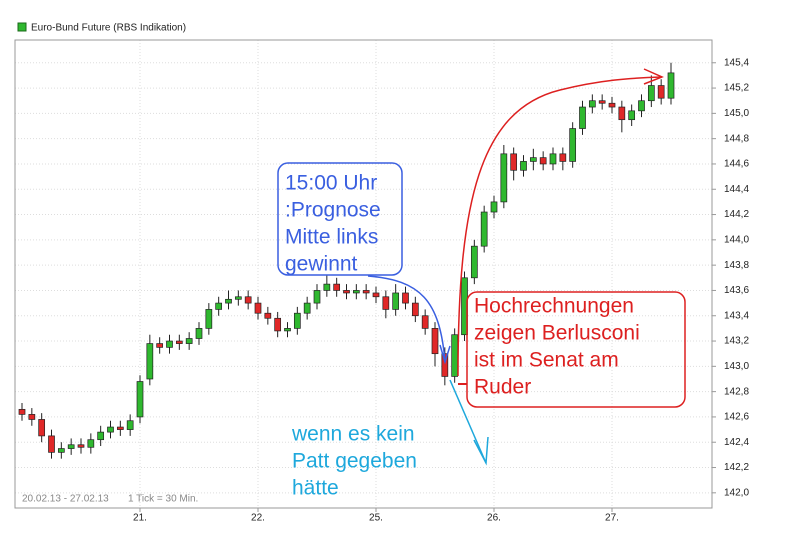  Describe the element at coordinates (163, 499) in the screenshot. I see `footer-tick: 1 Tick = 30 Min.` at that location.